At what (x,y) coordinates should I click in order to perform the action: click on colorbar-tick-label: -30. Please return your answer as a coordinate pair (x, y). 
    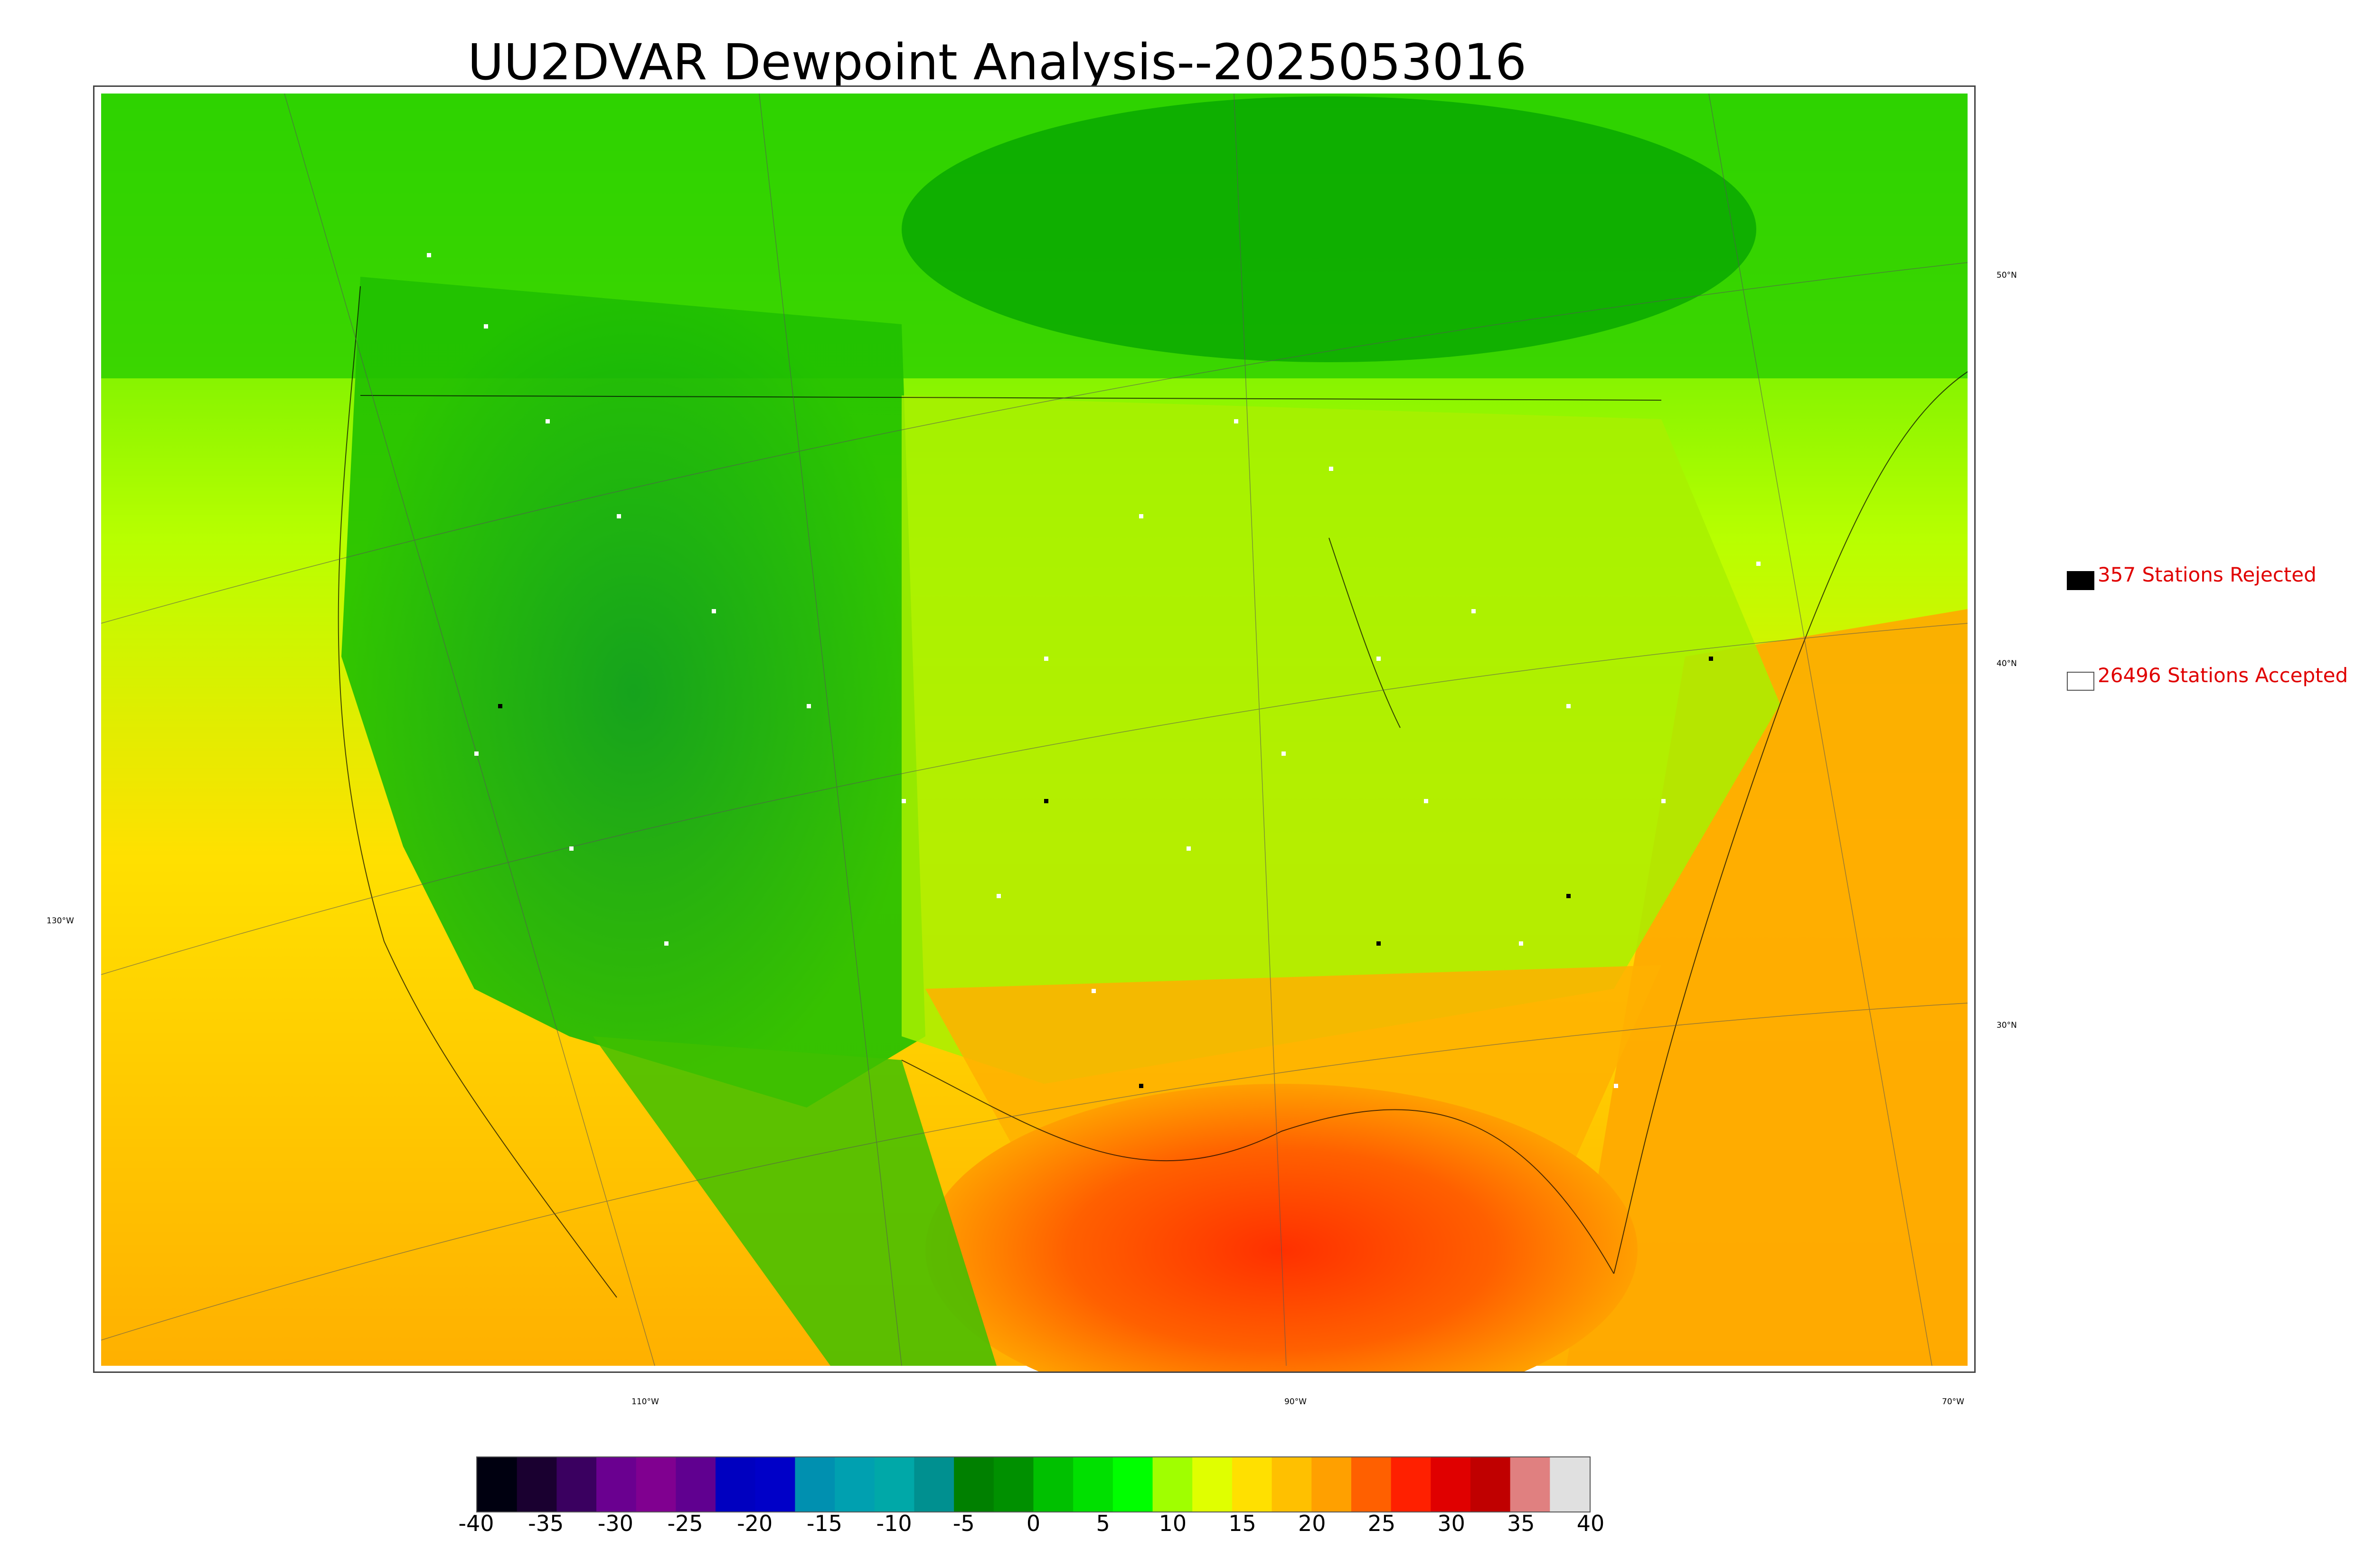
    Looking at the image, I should click on (615, 1524).